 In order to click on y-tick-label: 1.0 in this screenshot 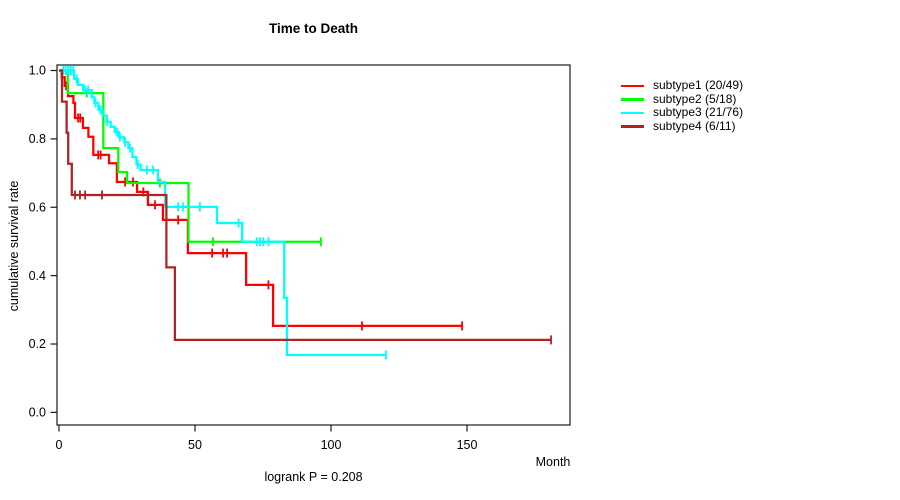, I will do `click(37, 71)`.